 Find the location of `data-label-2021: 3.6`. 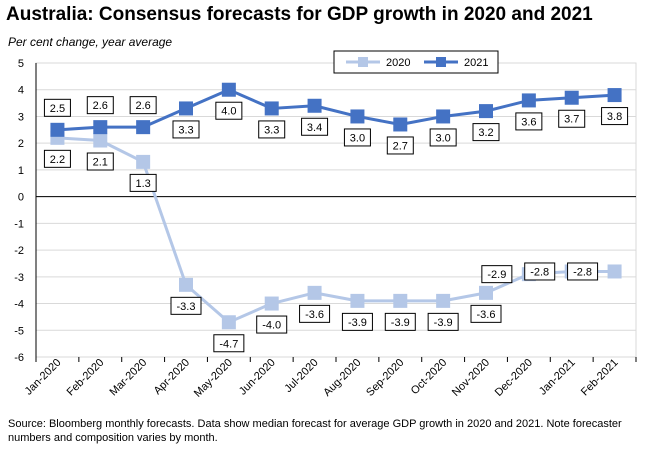

data-label-2021: 3.6 is located at coordinates (528, 122).